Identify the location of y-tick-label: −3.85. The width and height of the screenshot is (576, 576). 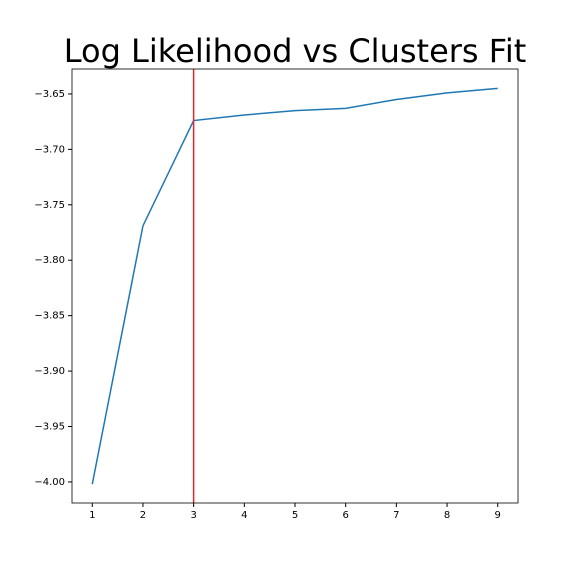
(49, 316).